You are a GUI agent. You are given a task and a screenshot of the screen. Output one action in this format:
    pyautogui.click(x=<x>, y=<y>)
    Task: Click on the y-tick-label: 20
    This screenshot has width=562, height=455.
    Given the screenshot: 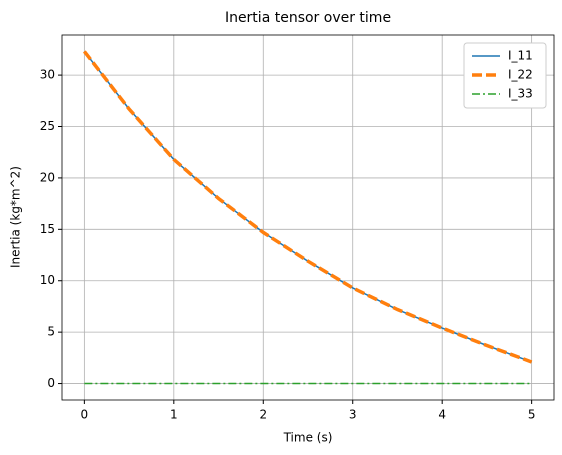 What is the action you would take?
    pyautogui.click(x=47, y=177)
    